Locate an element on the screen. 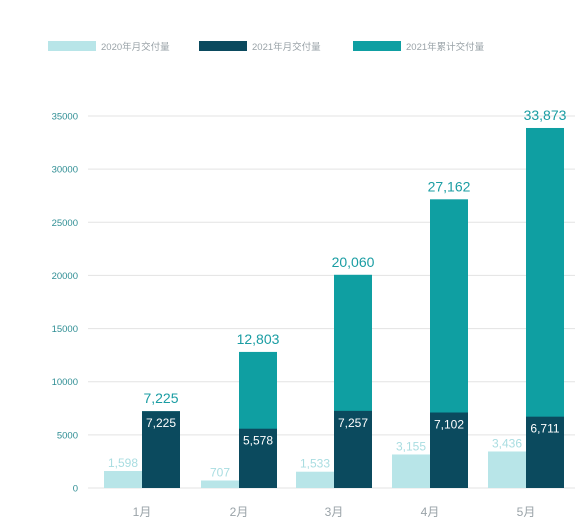 This screenshot has height=529, width=587. legend-label-2: 2021年月交付量 is located at coordinates (286, 47).